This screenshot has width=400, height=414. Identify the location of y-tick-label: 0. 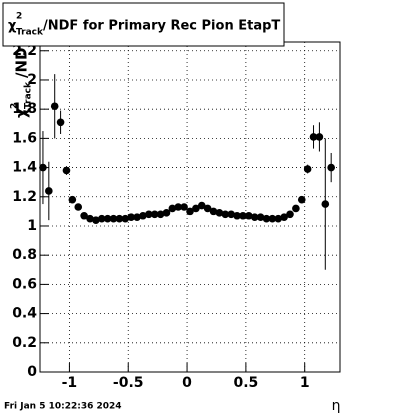
(32, 372).